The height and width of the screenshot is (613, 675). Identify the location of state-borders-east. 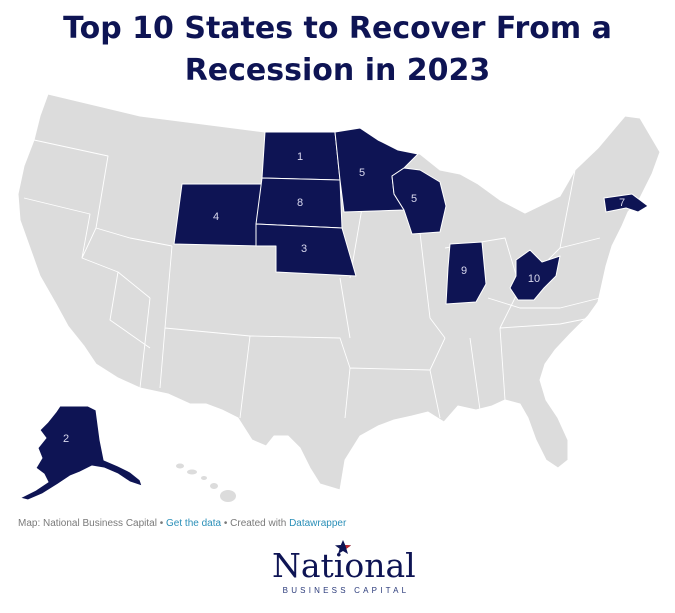
(522, 290).